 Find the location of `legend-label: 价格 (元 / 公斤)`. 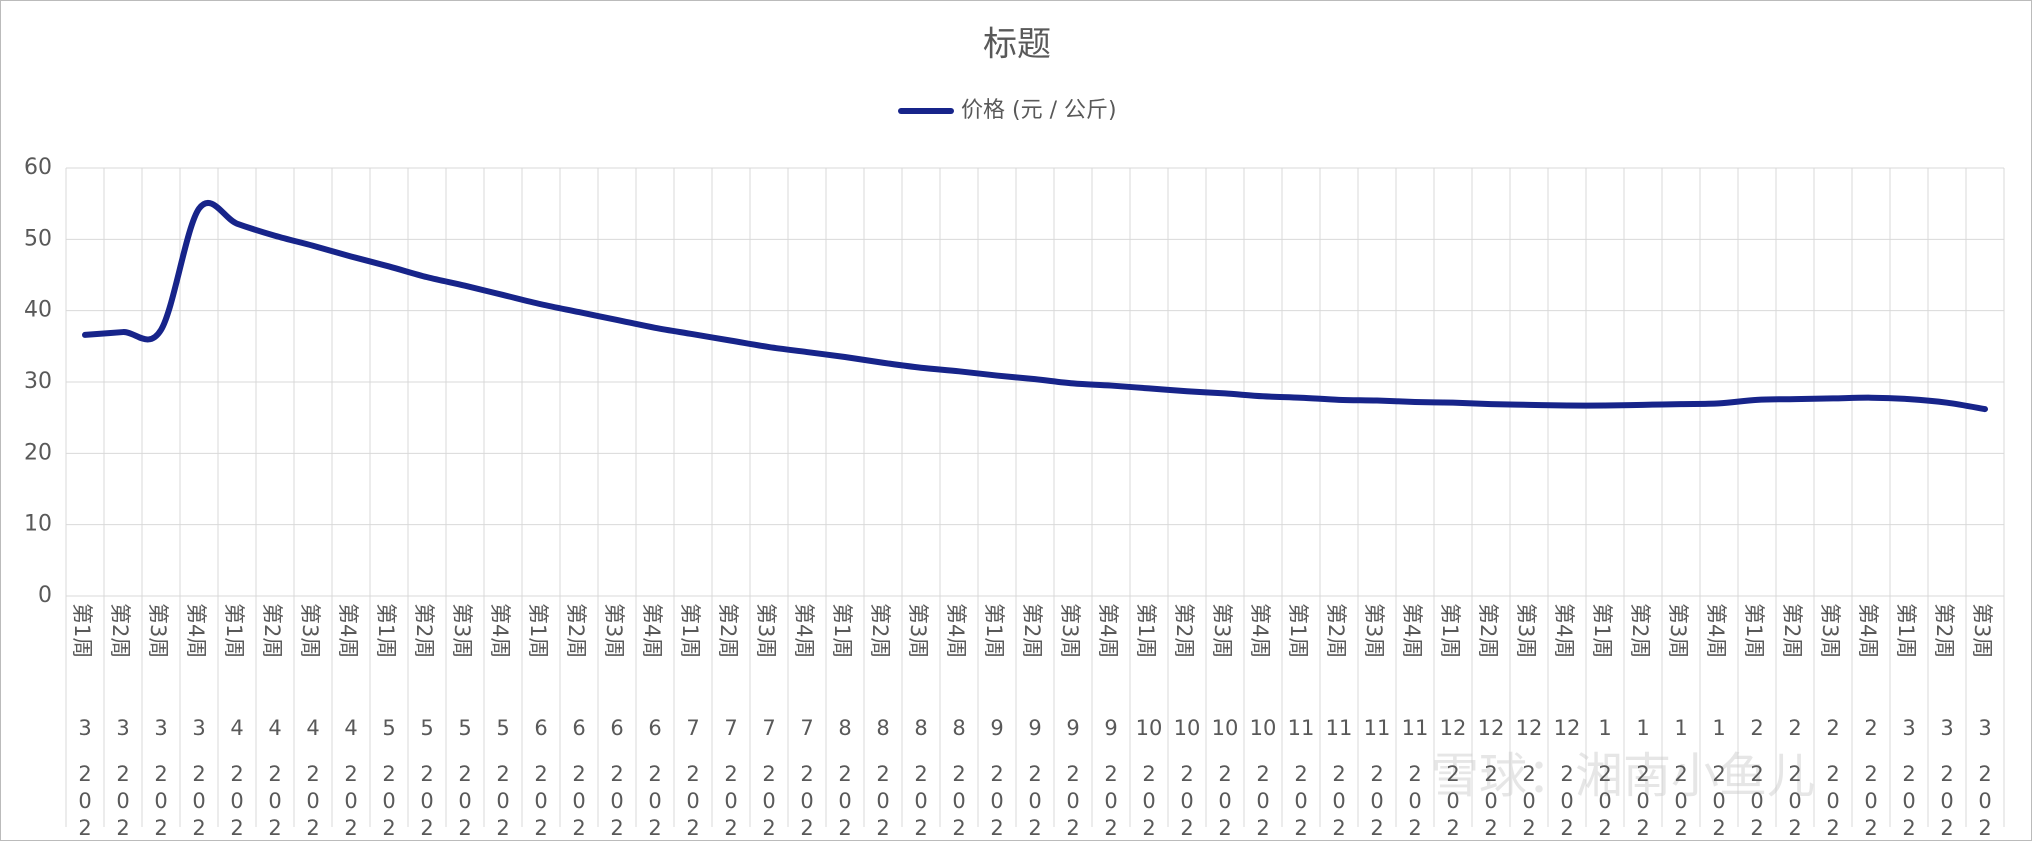

legend-label: 价格 (元 / 公斤) is located at coordinates (1039, 110).